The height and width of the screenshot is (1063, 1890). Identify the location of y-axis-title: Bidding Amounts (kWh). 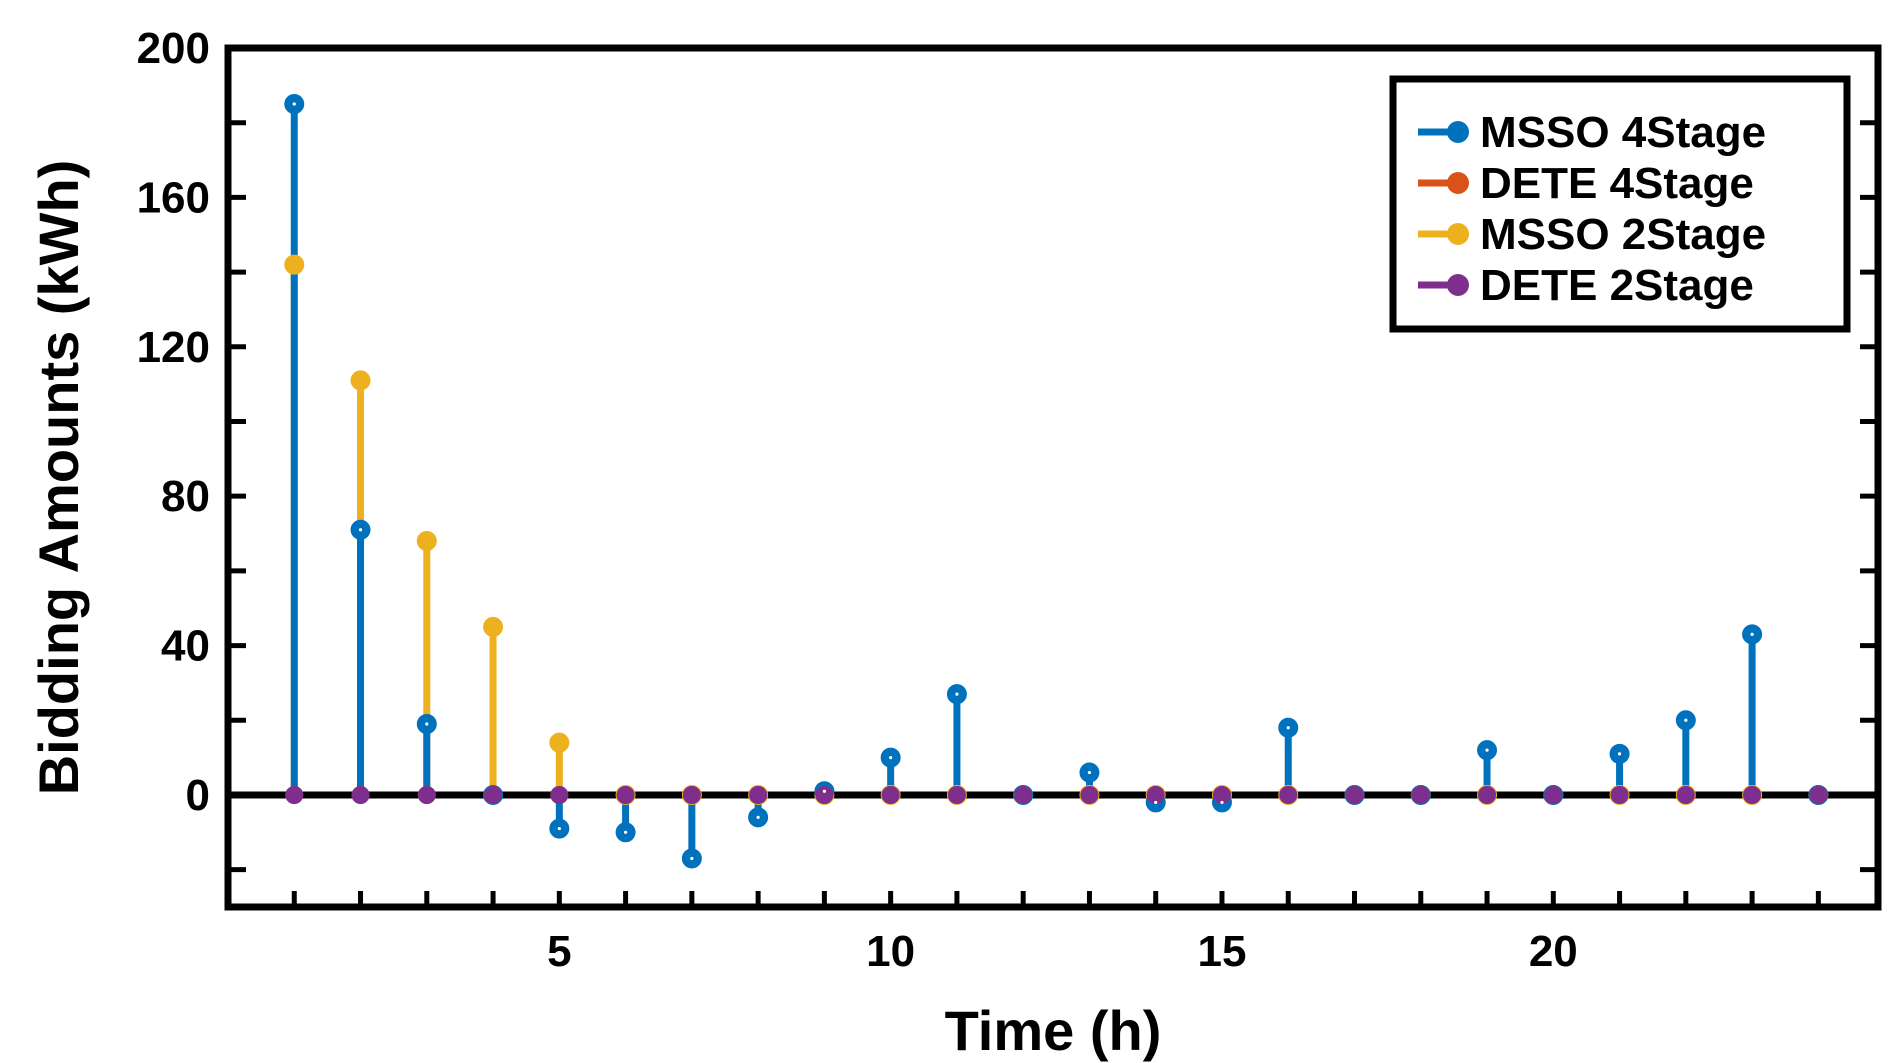
(58, 478).